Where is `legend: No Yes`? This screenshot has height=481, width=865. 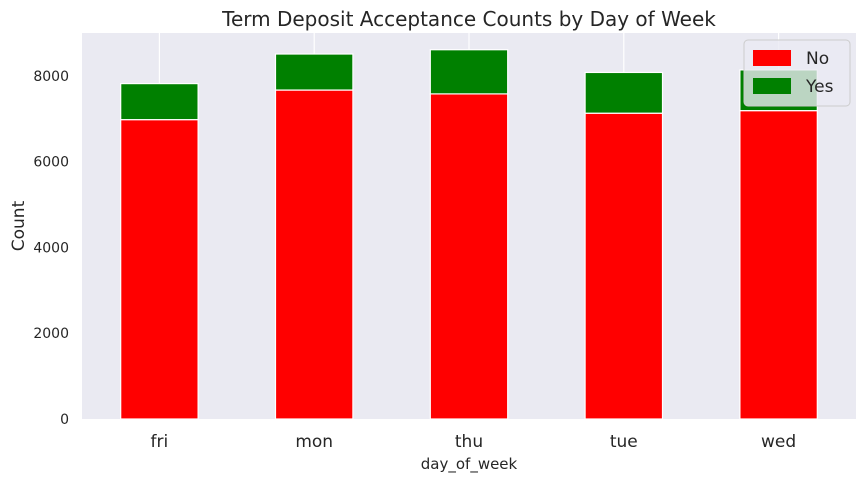
legend: No Yes is located at coordinates (797, 73).